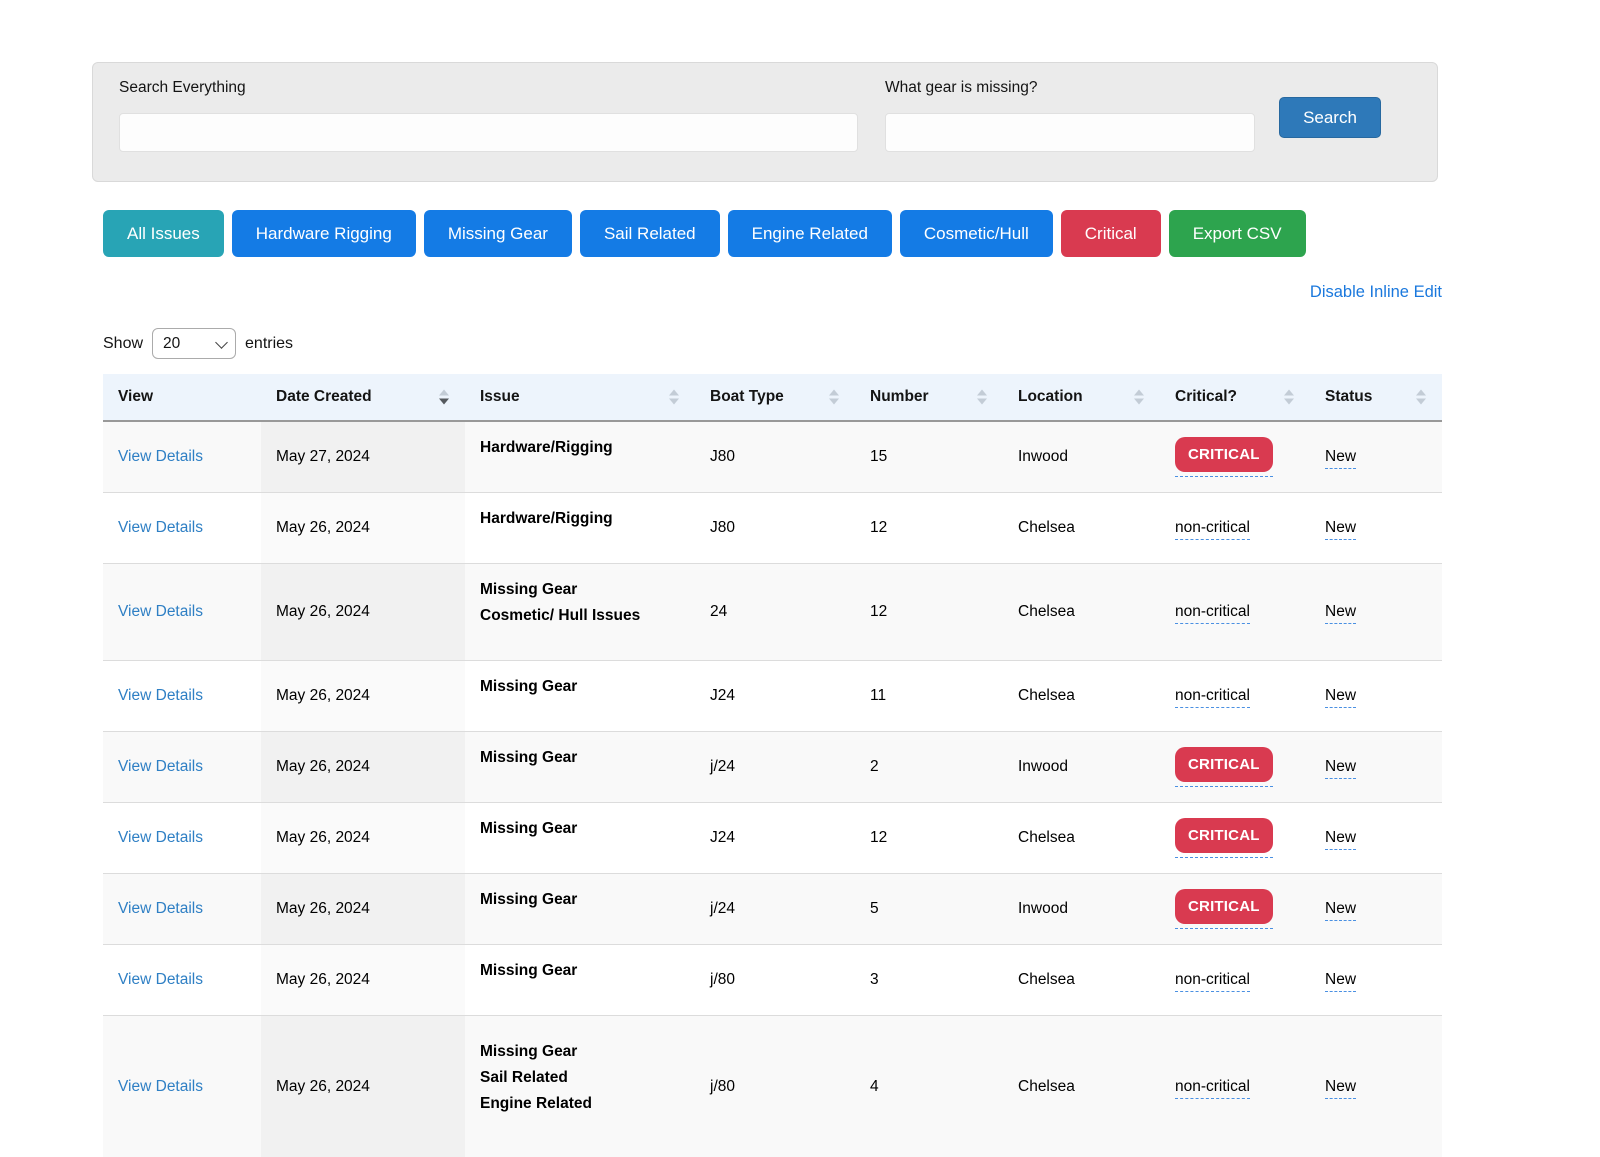 The width and height of the screenshot is (1600, 1157). Describe the element at coordinates (775, 612) in the screenshot. I see `boat-type-cell: 24` at that location.